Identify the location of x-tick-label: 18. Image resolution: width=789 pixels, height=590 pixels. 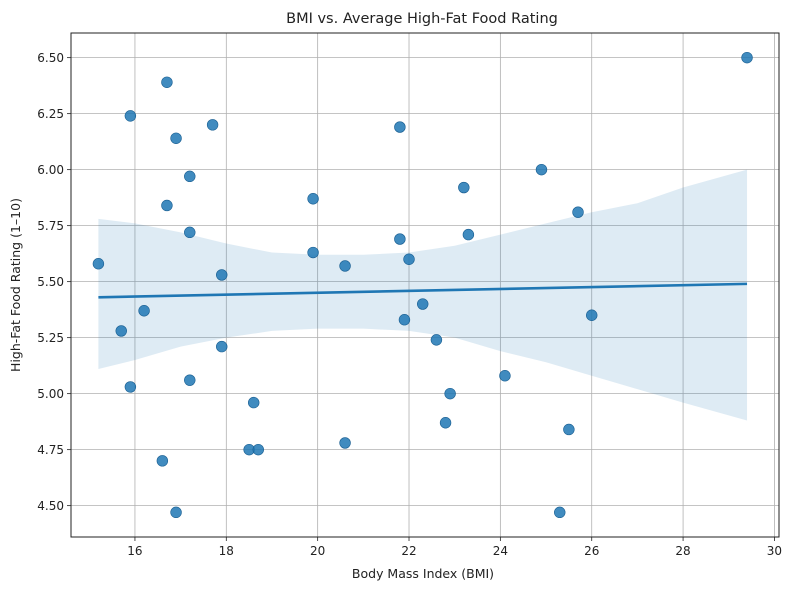
(226, 551).